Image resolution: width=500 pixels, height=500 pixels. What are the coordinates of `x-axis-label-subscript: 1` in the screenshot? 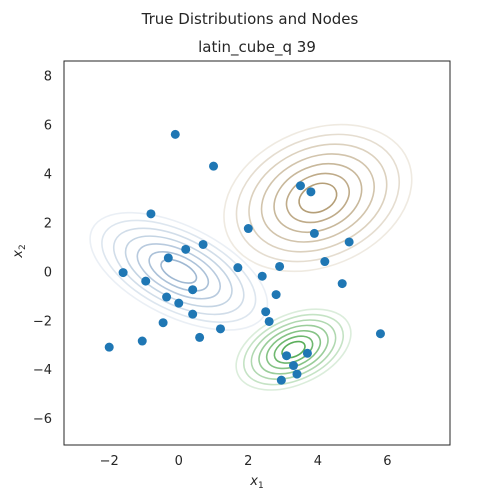 It's located at (261, 486).